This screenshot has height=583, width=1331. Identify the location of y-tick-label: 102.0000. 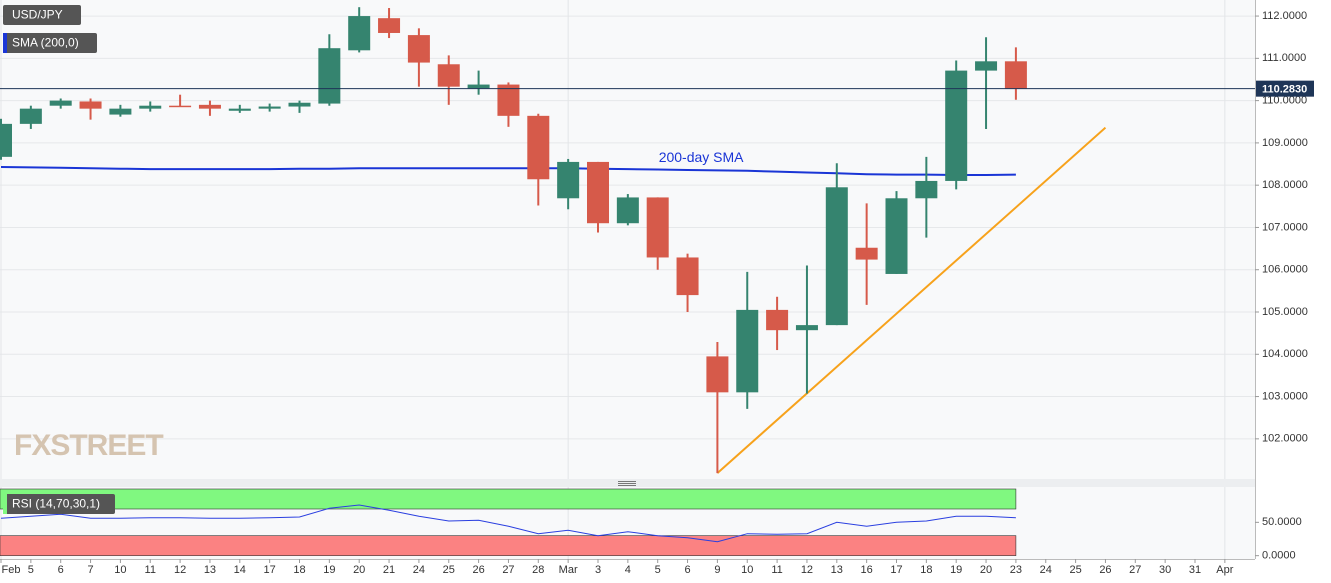
(1285, 439).